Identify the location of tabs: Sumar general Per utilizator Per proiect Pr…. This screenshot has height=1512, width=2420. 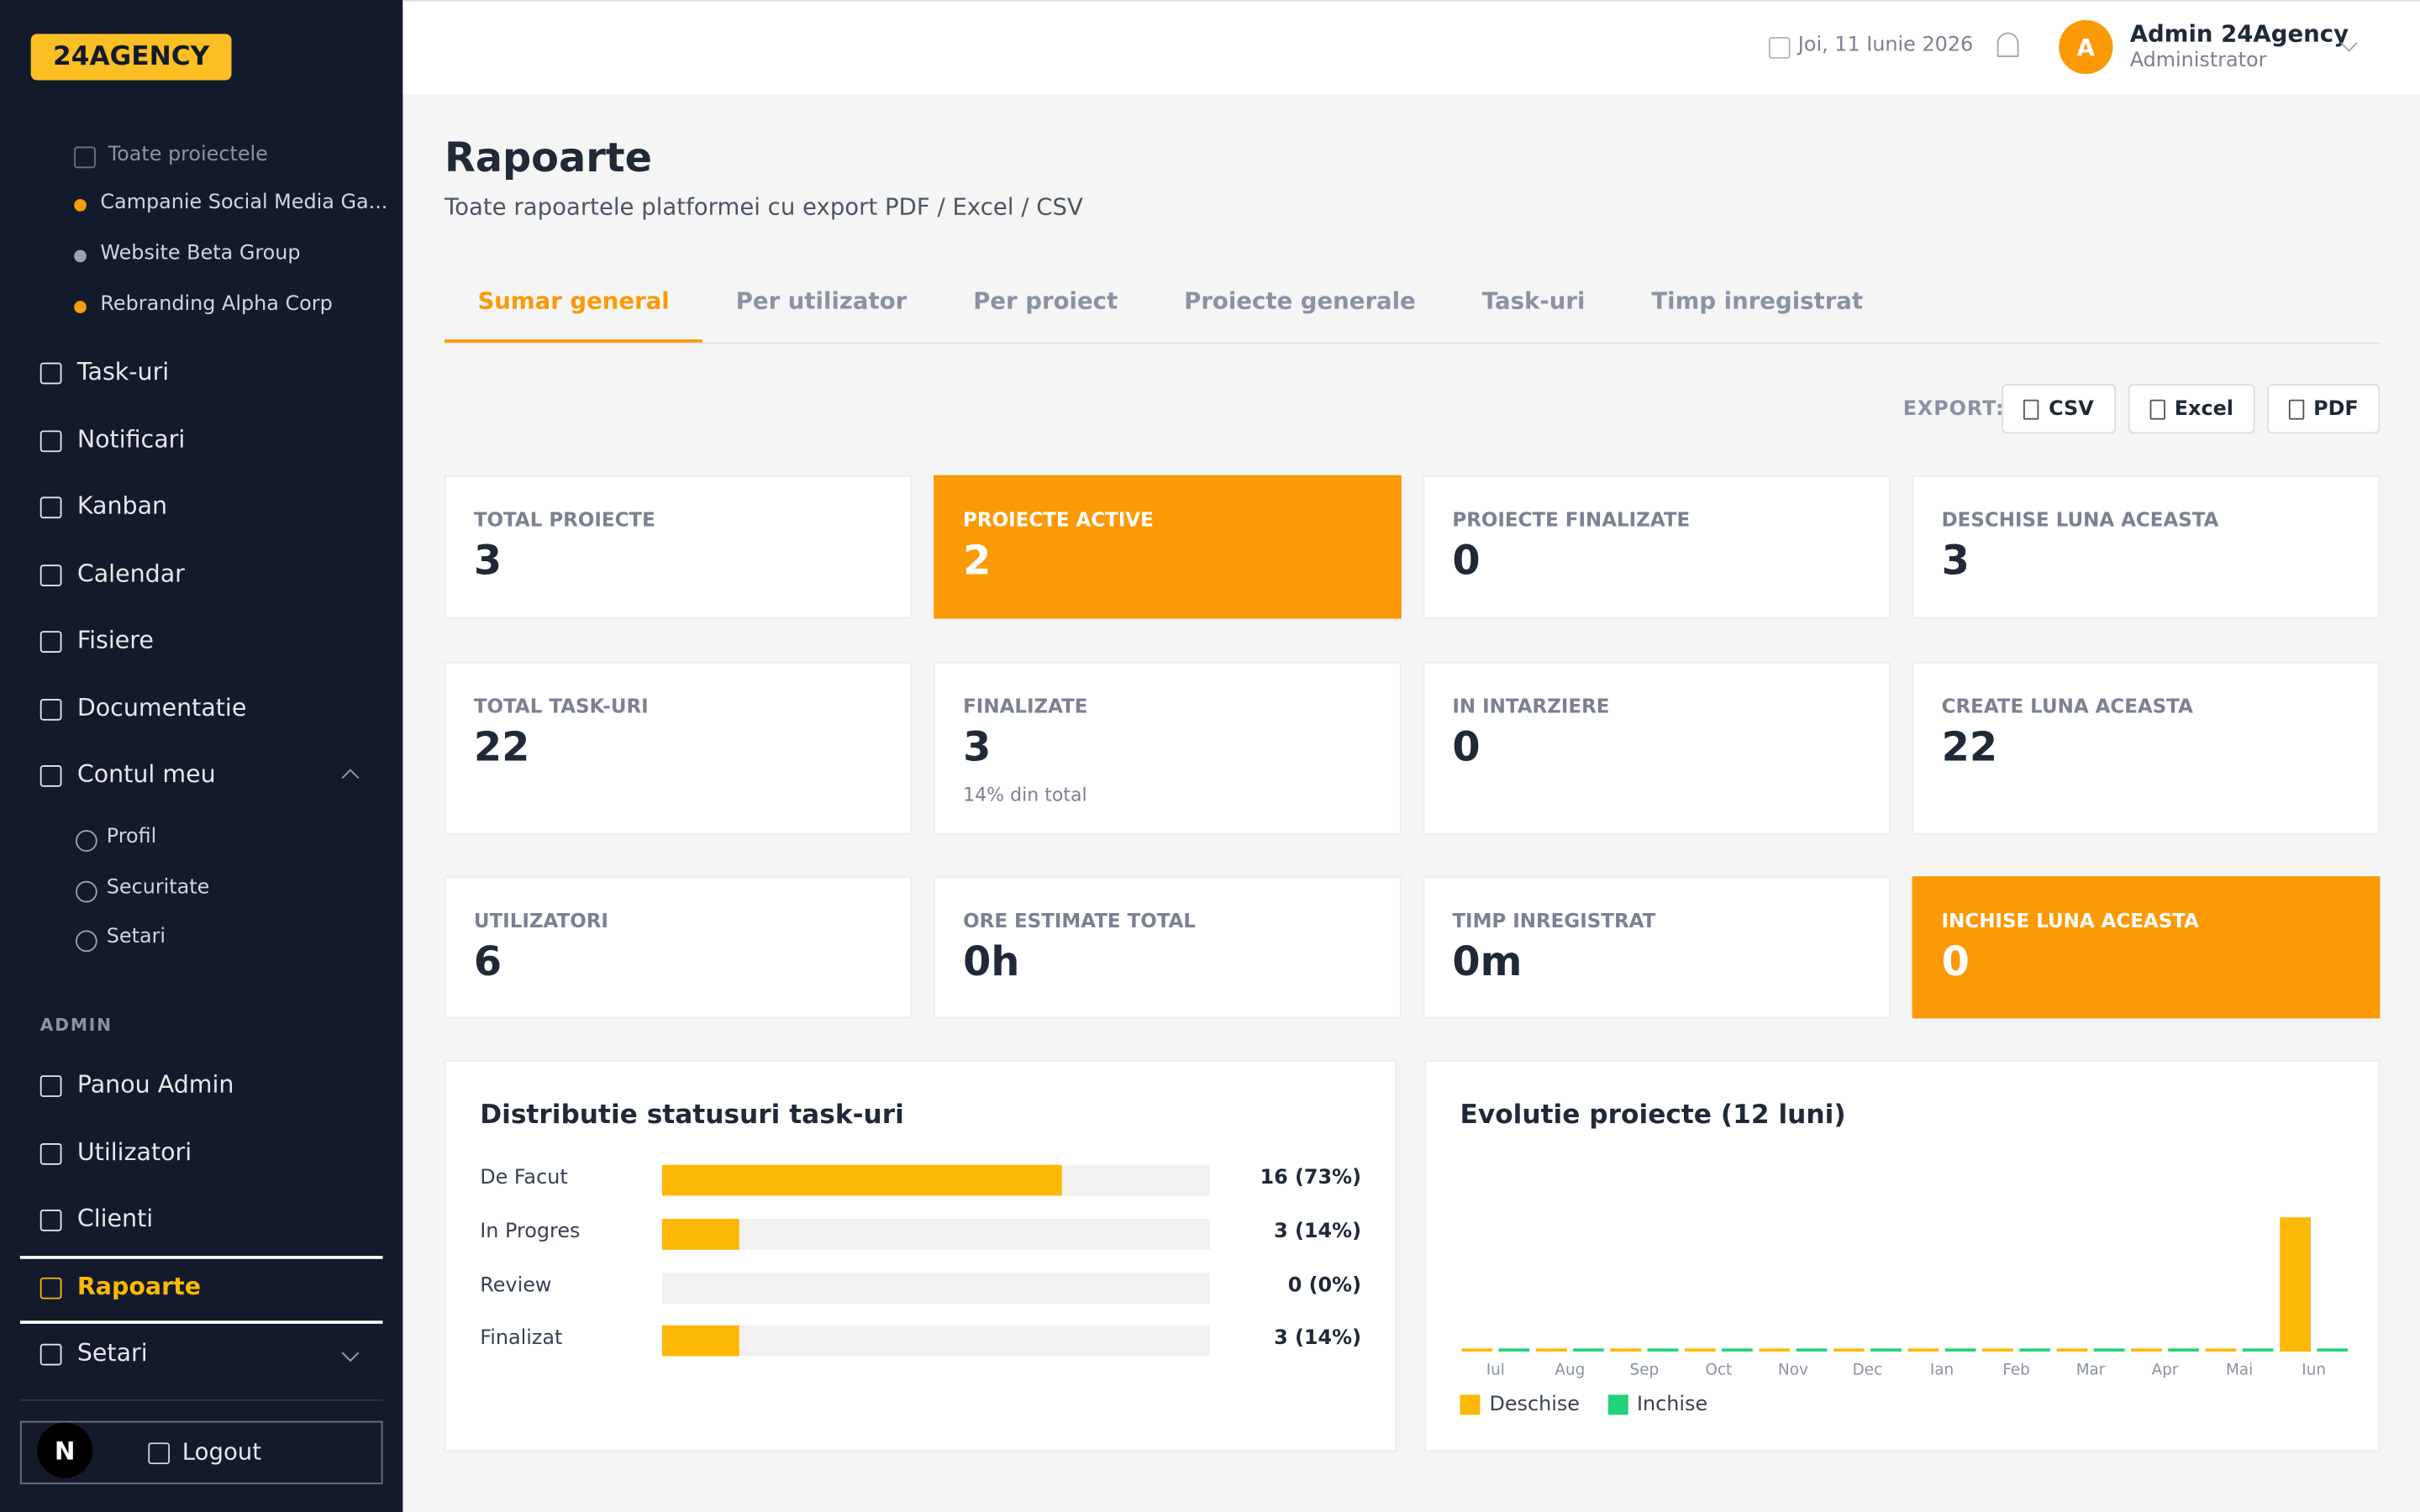
(1170, 309).